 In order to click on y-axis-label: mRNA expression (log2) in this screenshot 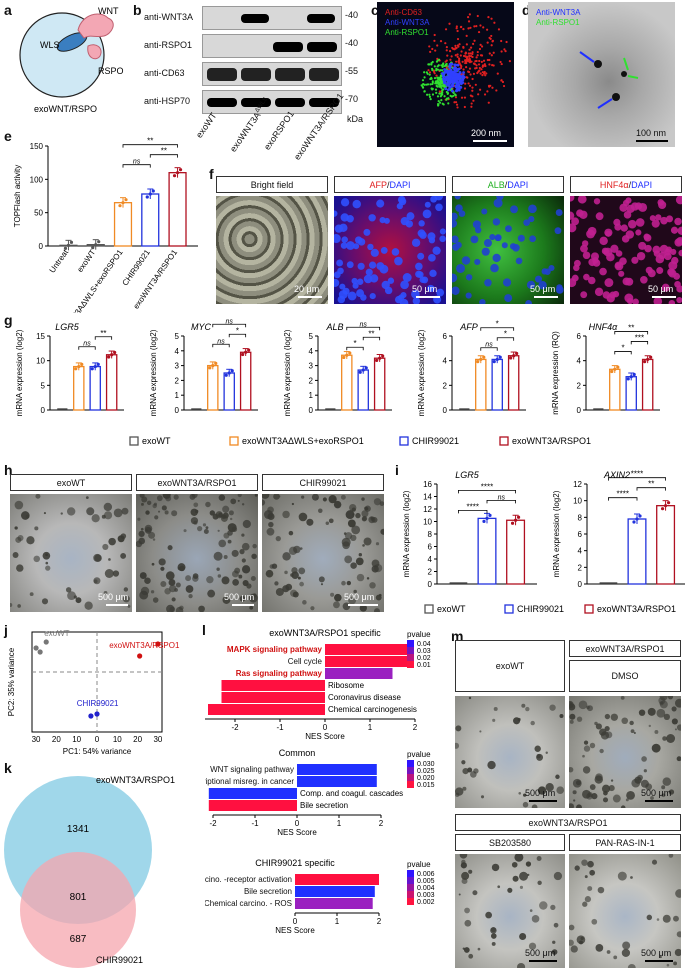, I will do `click(556, 533)`.